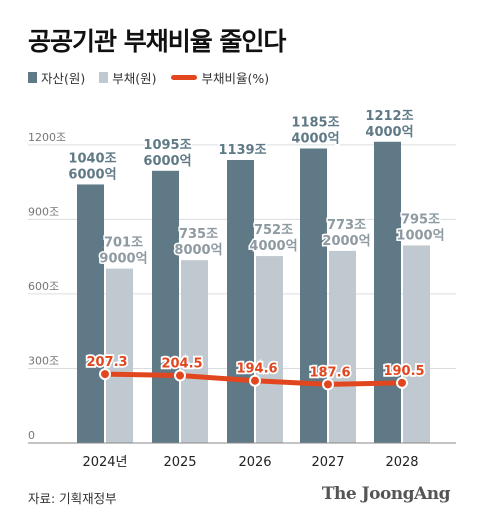 The height and width of the screenshot is (524, 480). What do you see at coordinates (346, 241) in the screenshot?
I see `data-label-debt: 2000억` at bounding box center [346, 241].